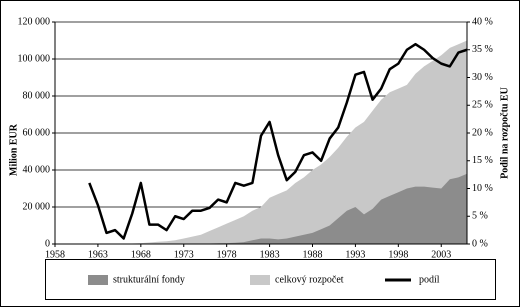 The image size is (520, 307). I want to click on x-tick-label: 1983, so click(270, 254).